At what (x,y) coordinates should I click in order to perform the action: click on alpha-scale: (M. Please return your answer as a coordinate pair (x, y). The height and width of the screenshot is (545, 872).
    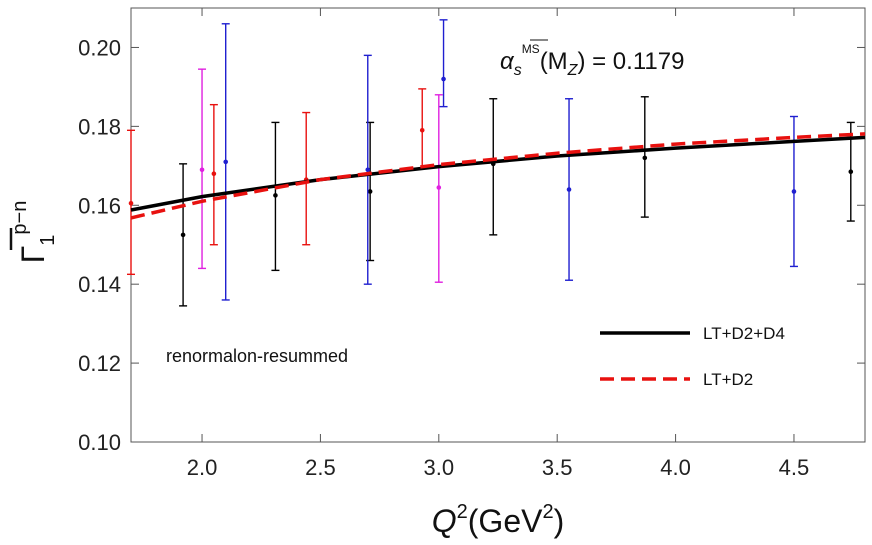
    Looking at the image, I should click on (554, 61).